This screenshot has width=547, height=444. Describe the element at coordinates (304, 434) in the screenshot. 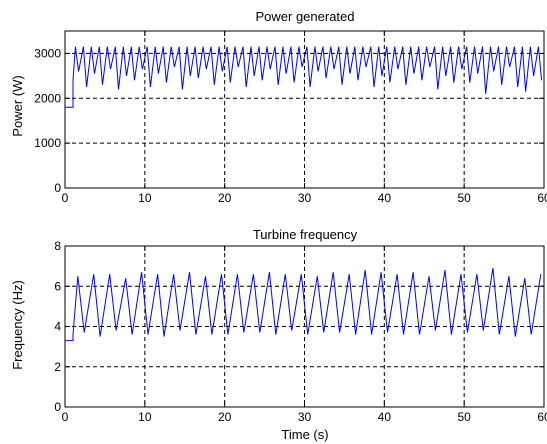

I see `frequency-xlabel: Time (s)` at that location.